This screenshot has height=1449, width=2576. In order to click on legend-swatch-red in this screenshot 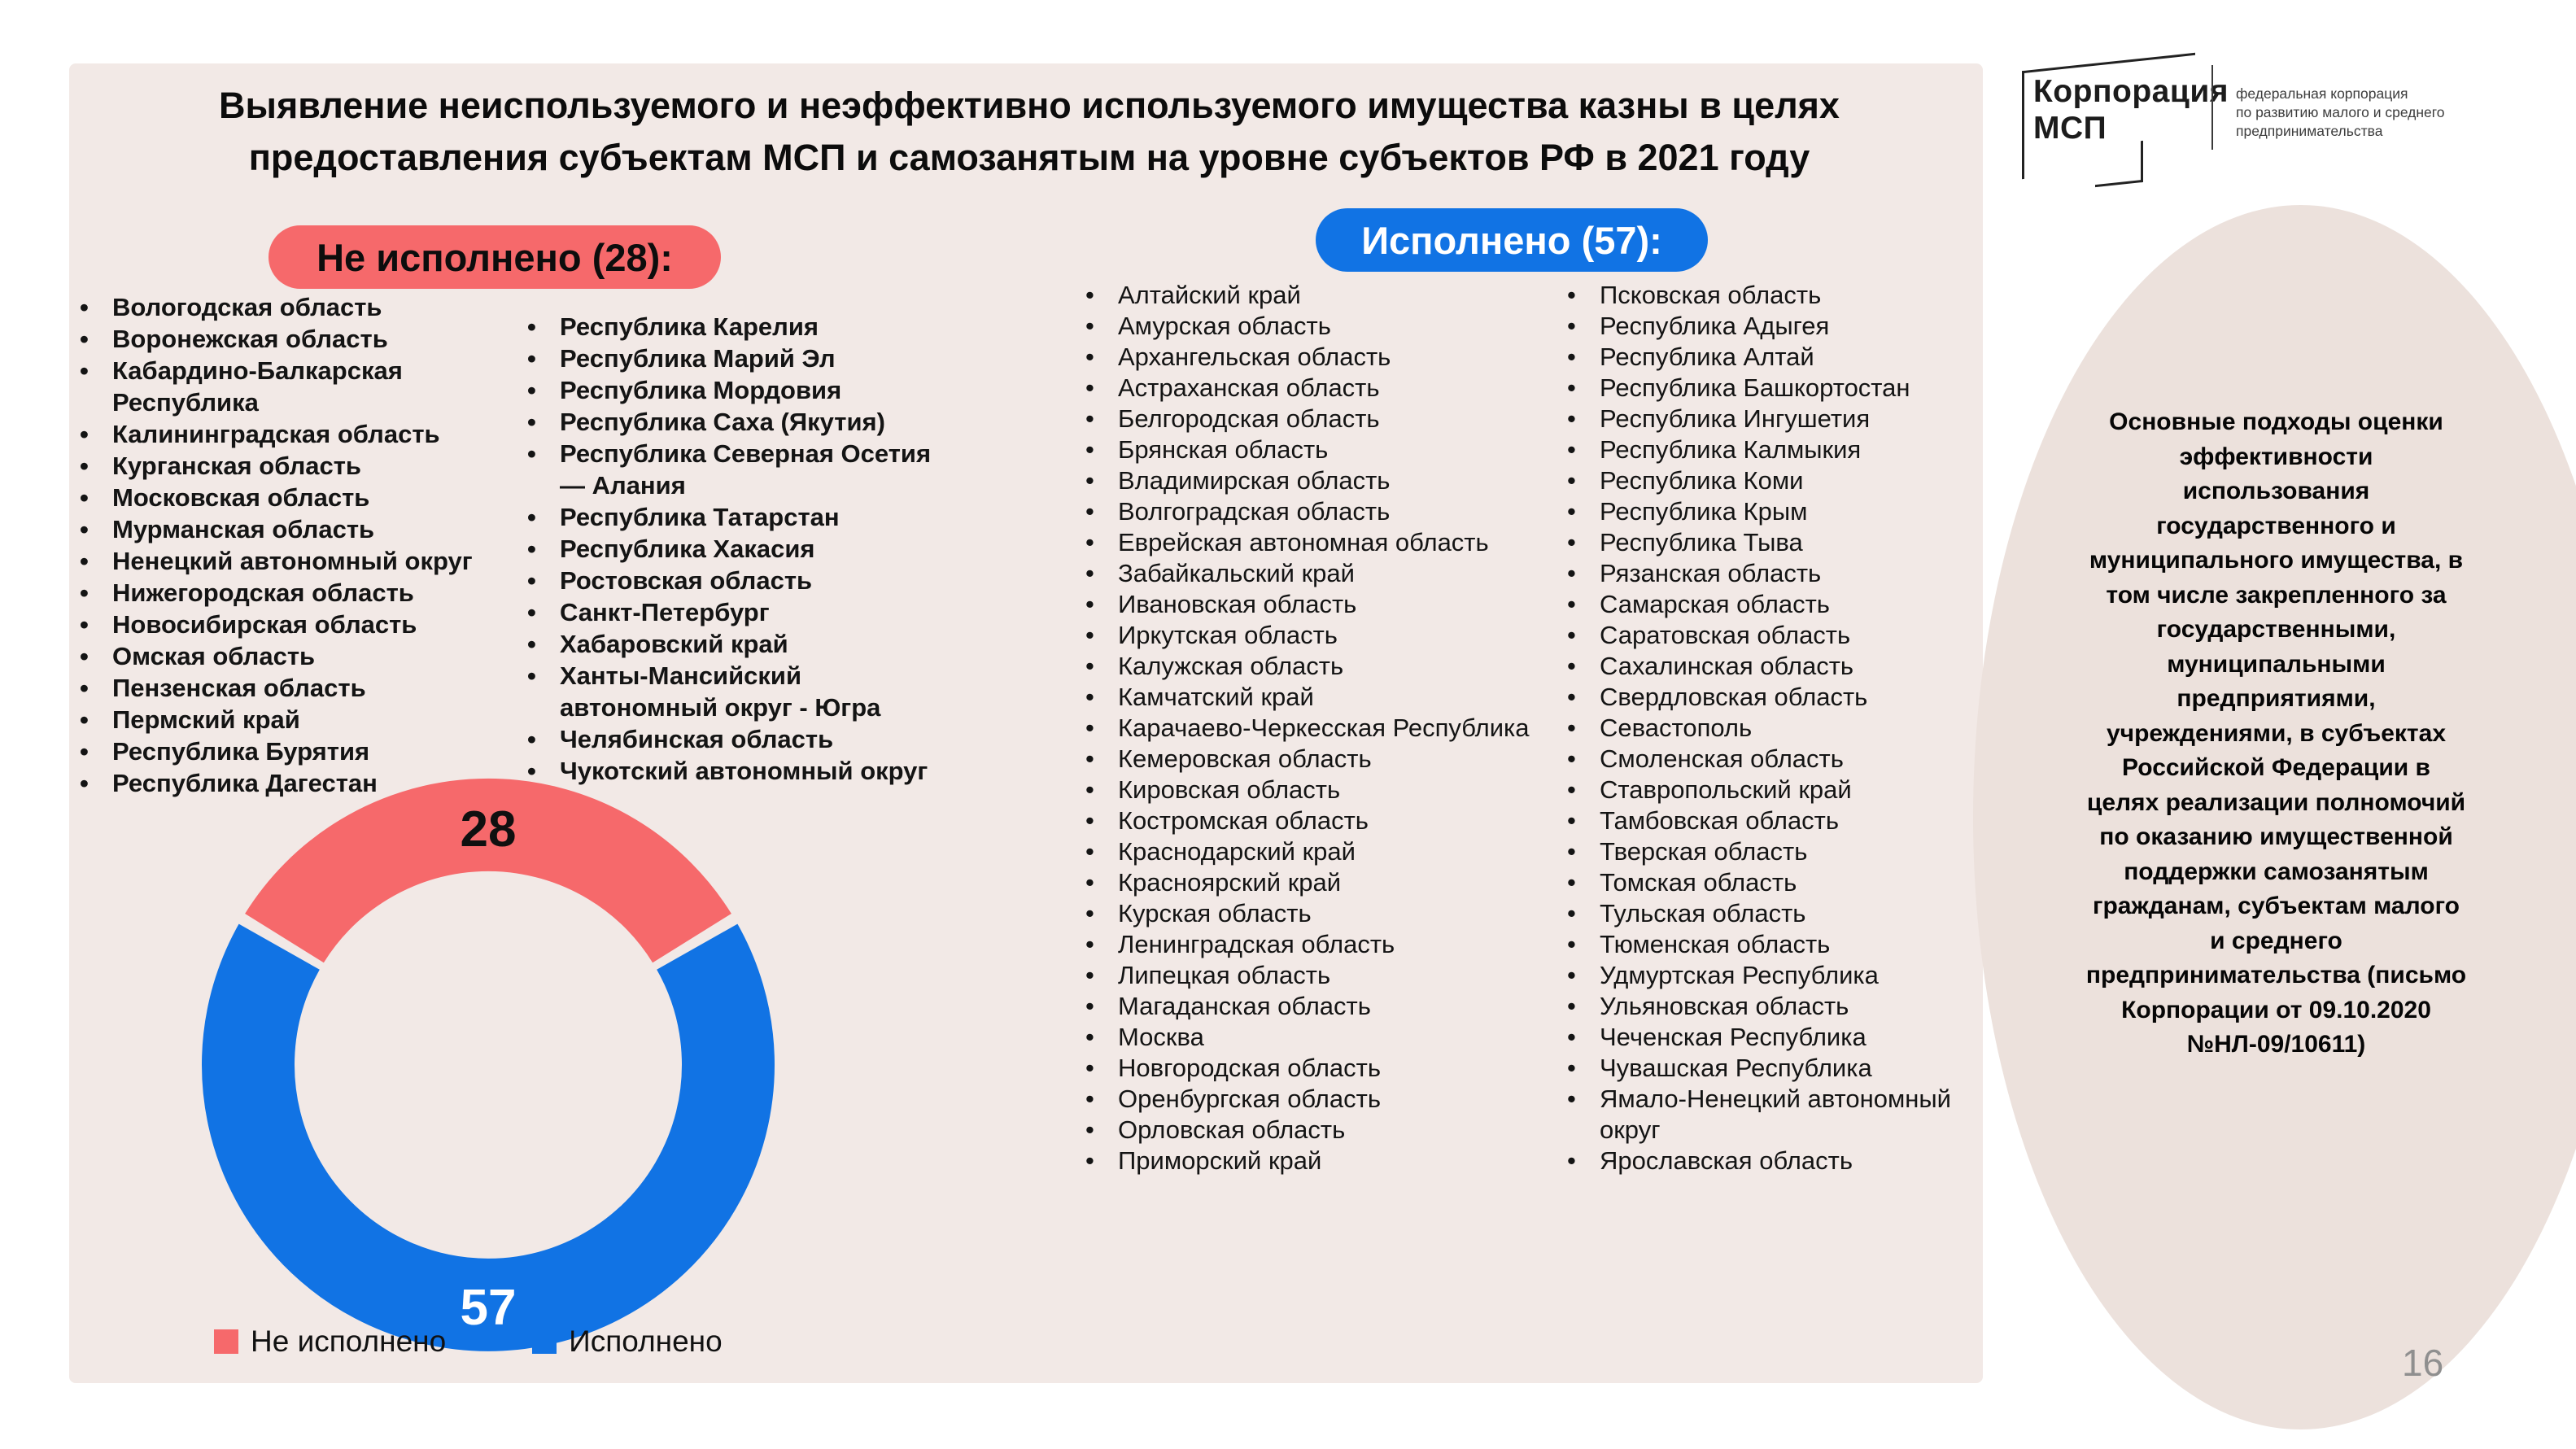, I will do `click(226, 1341)`.